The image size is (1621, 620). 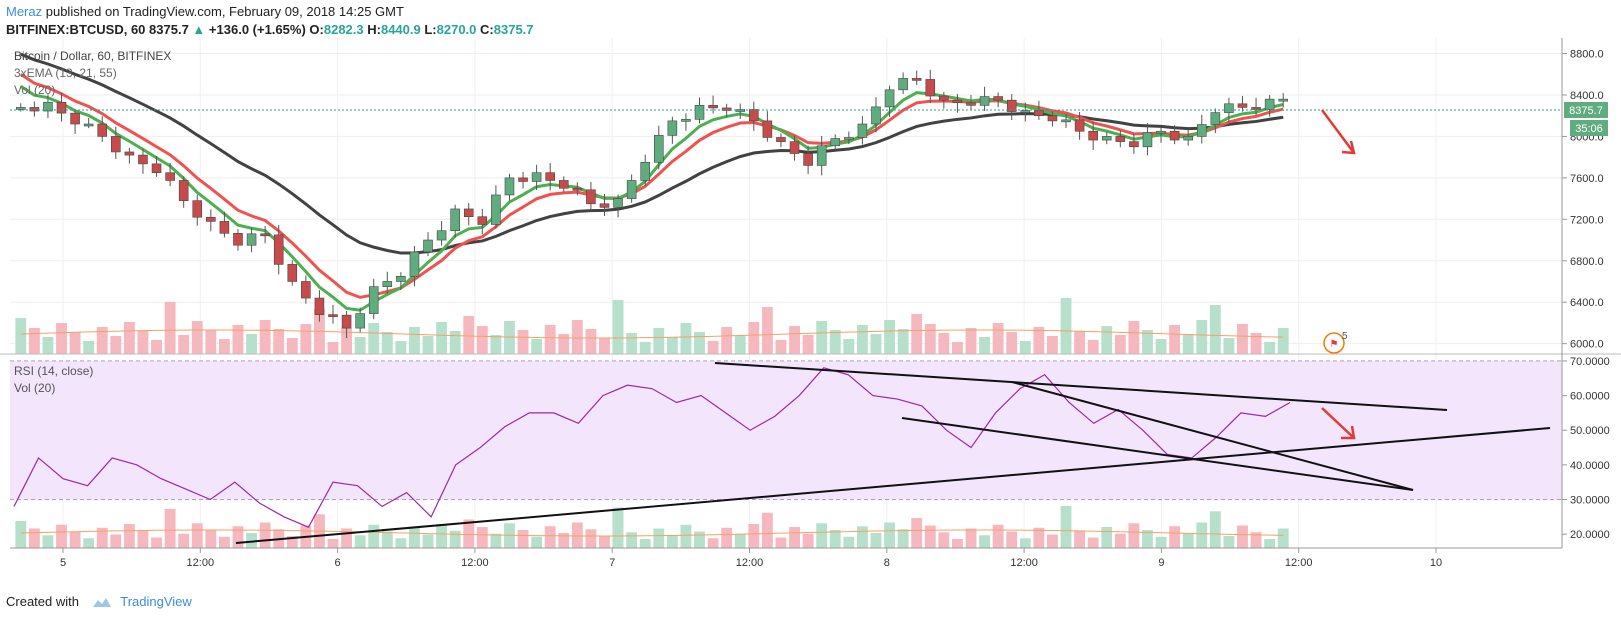 What do you see at coordinates (1586, 111) in the screenshot?
I see `last-price-value: 8375.7` at bounding box center [1586, 111].